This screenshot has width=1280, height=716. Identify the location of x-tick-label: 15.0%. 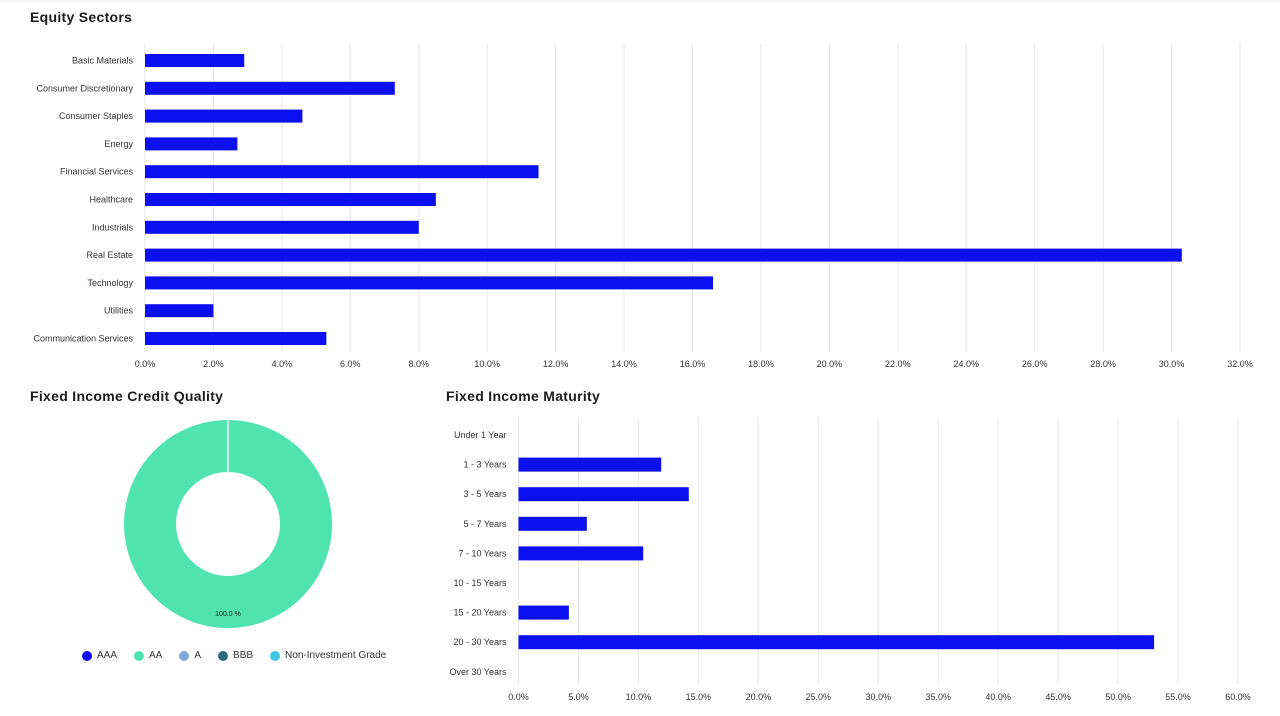
(699, 697).